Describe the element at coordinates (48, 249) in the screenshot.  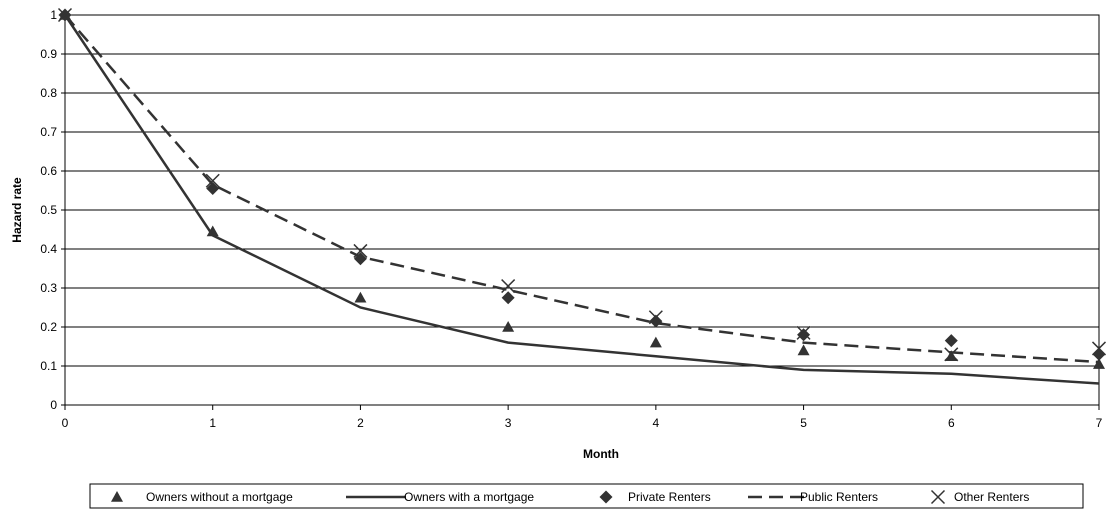
I see `y-tick-label: 0.4` at that location.